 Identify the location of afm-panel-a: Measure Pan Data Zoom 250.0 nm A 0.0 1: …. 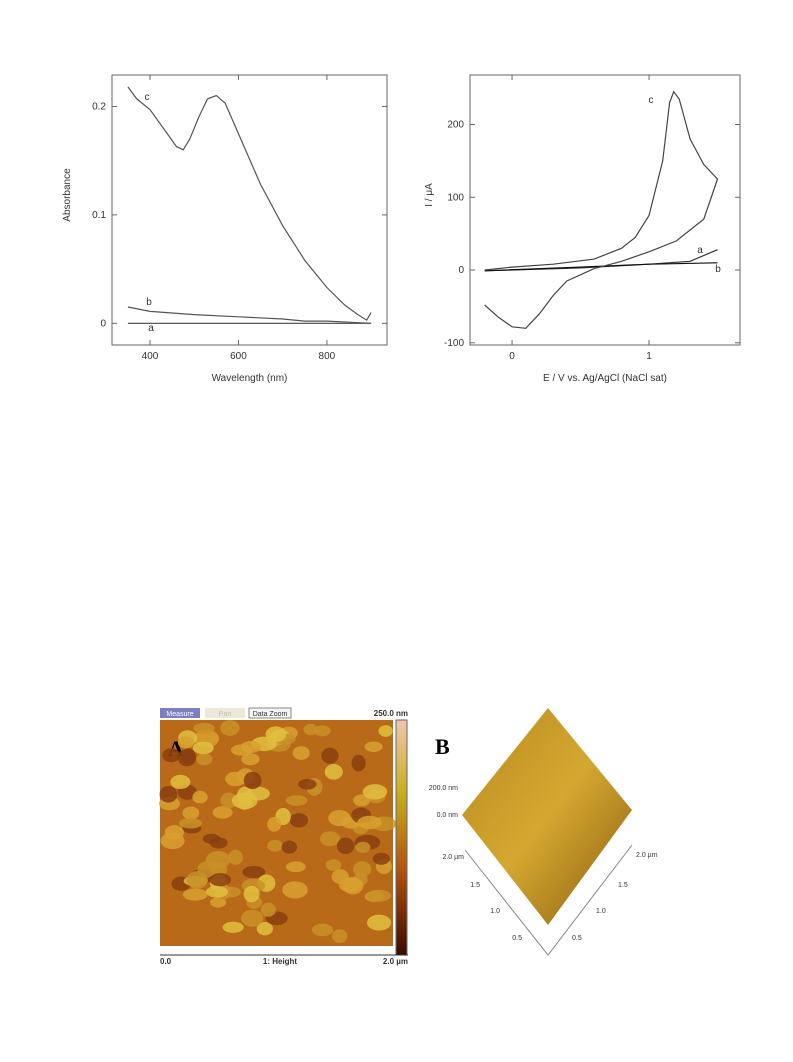
(283, 836).